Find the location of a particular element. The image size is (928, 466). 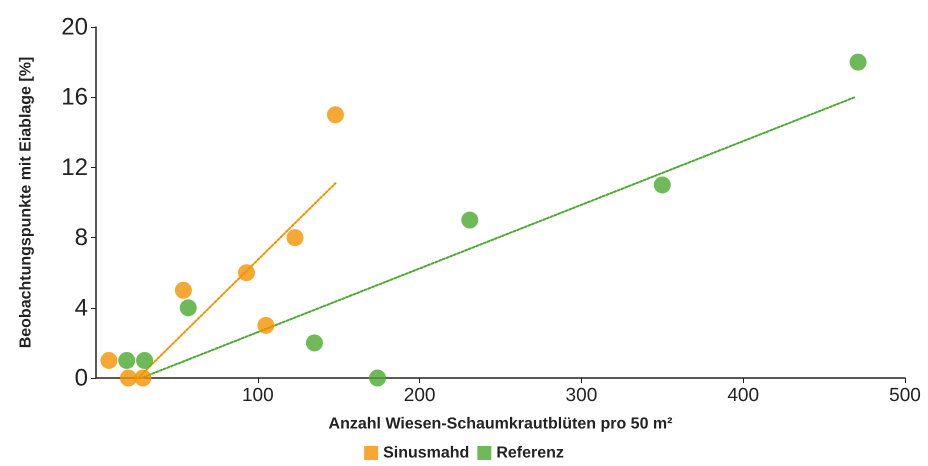

x-tick-label: 100 is located at coordinates (258, 395).